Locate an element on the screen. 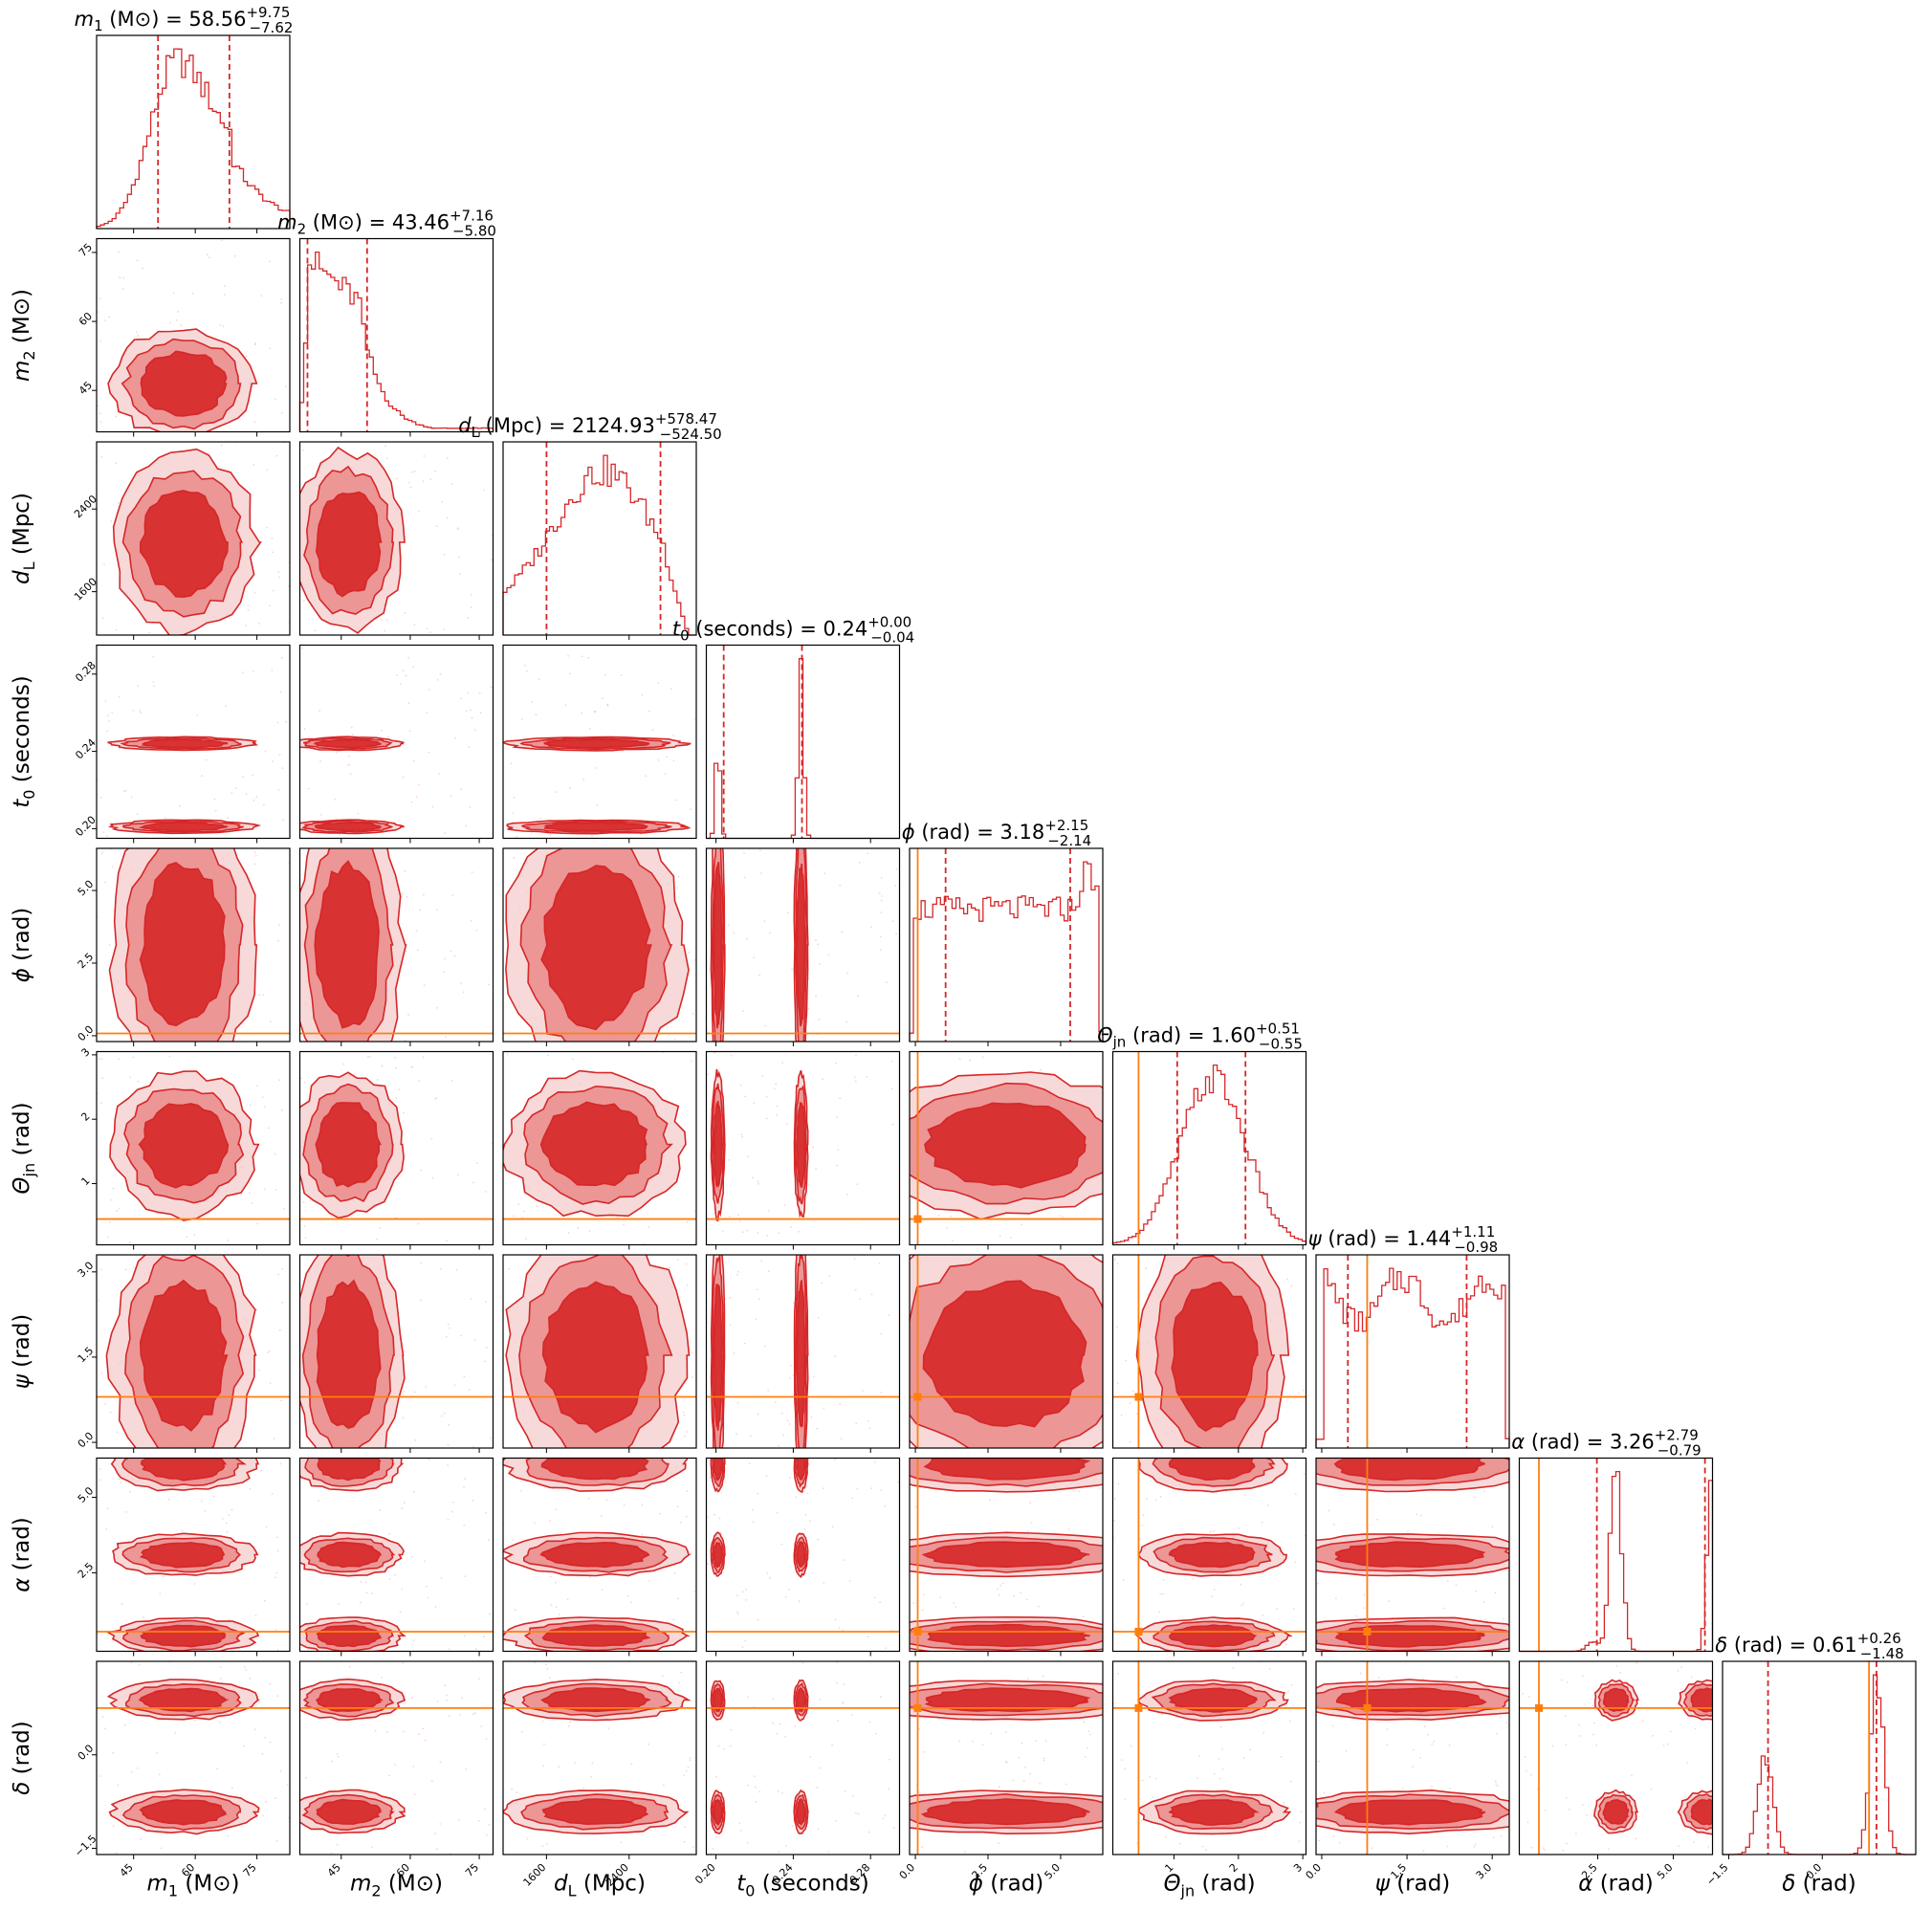  panel-alpha-dL is located at coordinates (599, 1557).